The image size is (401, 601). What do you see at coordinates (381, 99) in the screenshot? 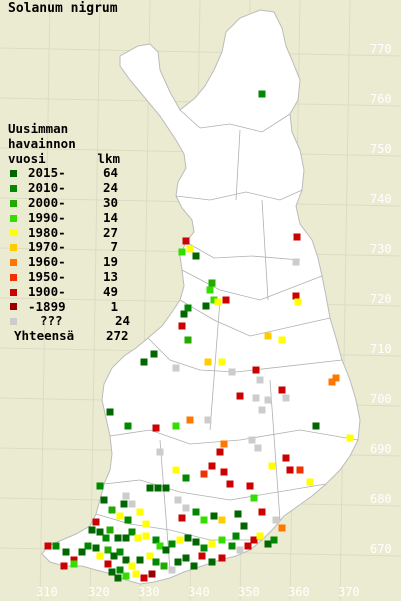
I see `y-axis-label: 760` at bounding box center [381, 99].